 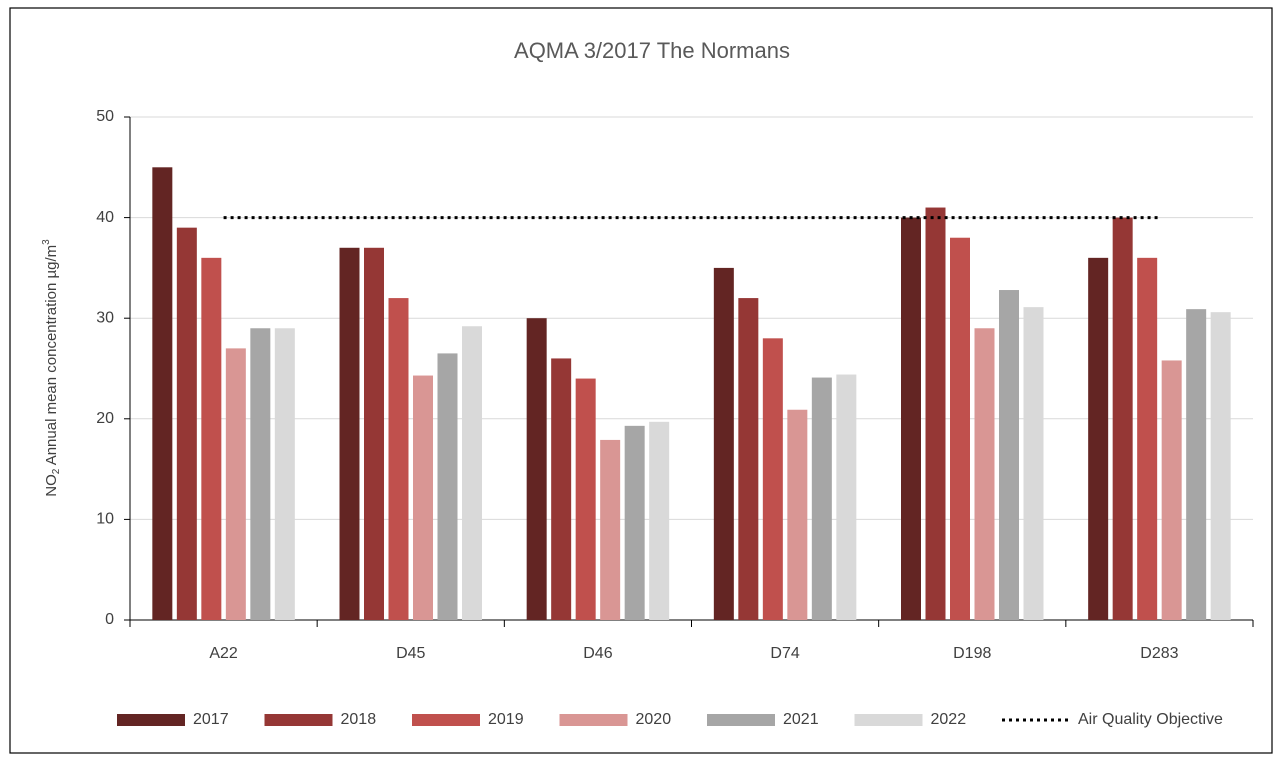 I want to click on y-tick-label: 40, so click(x=105, y=217).